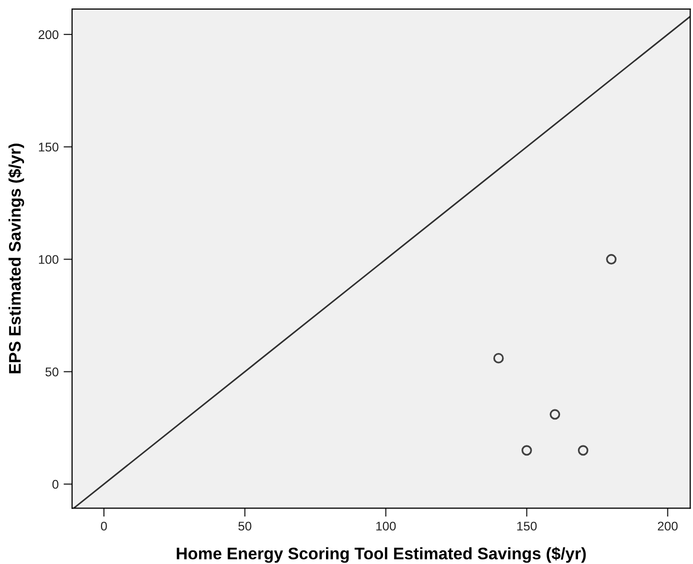 This screenshot has height=564, width=693. What do you see at coordinates (48, 147) in the screenshot?
I see `y-tick-label: 150` at bounding box center [48, 147].